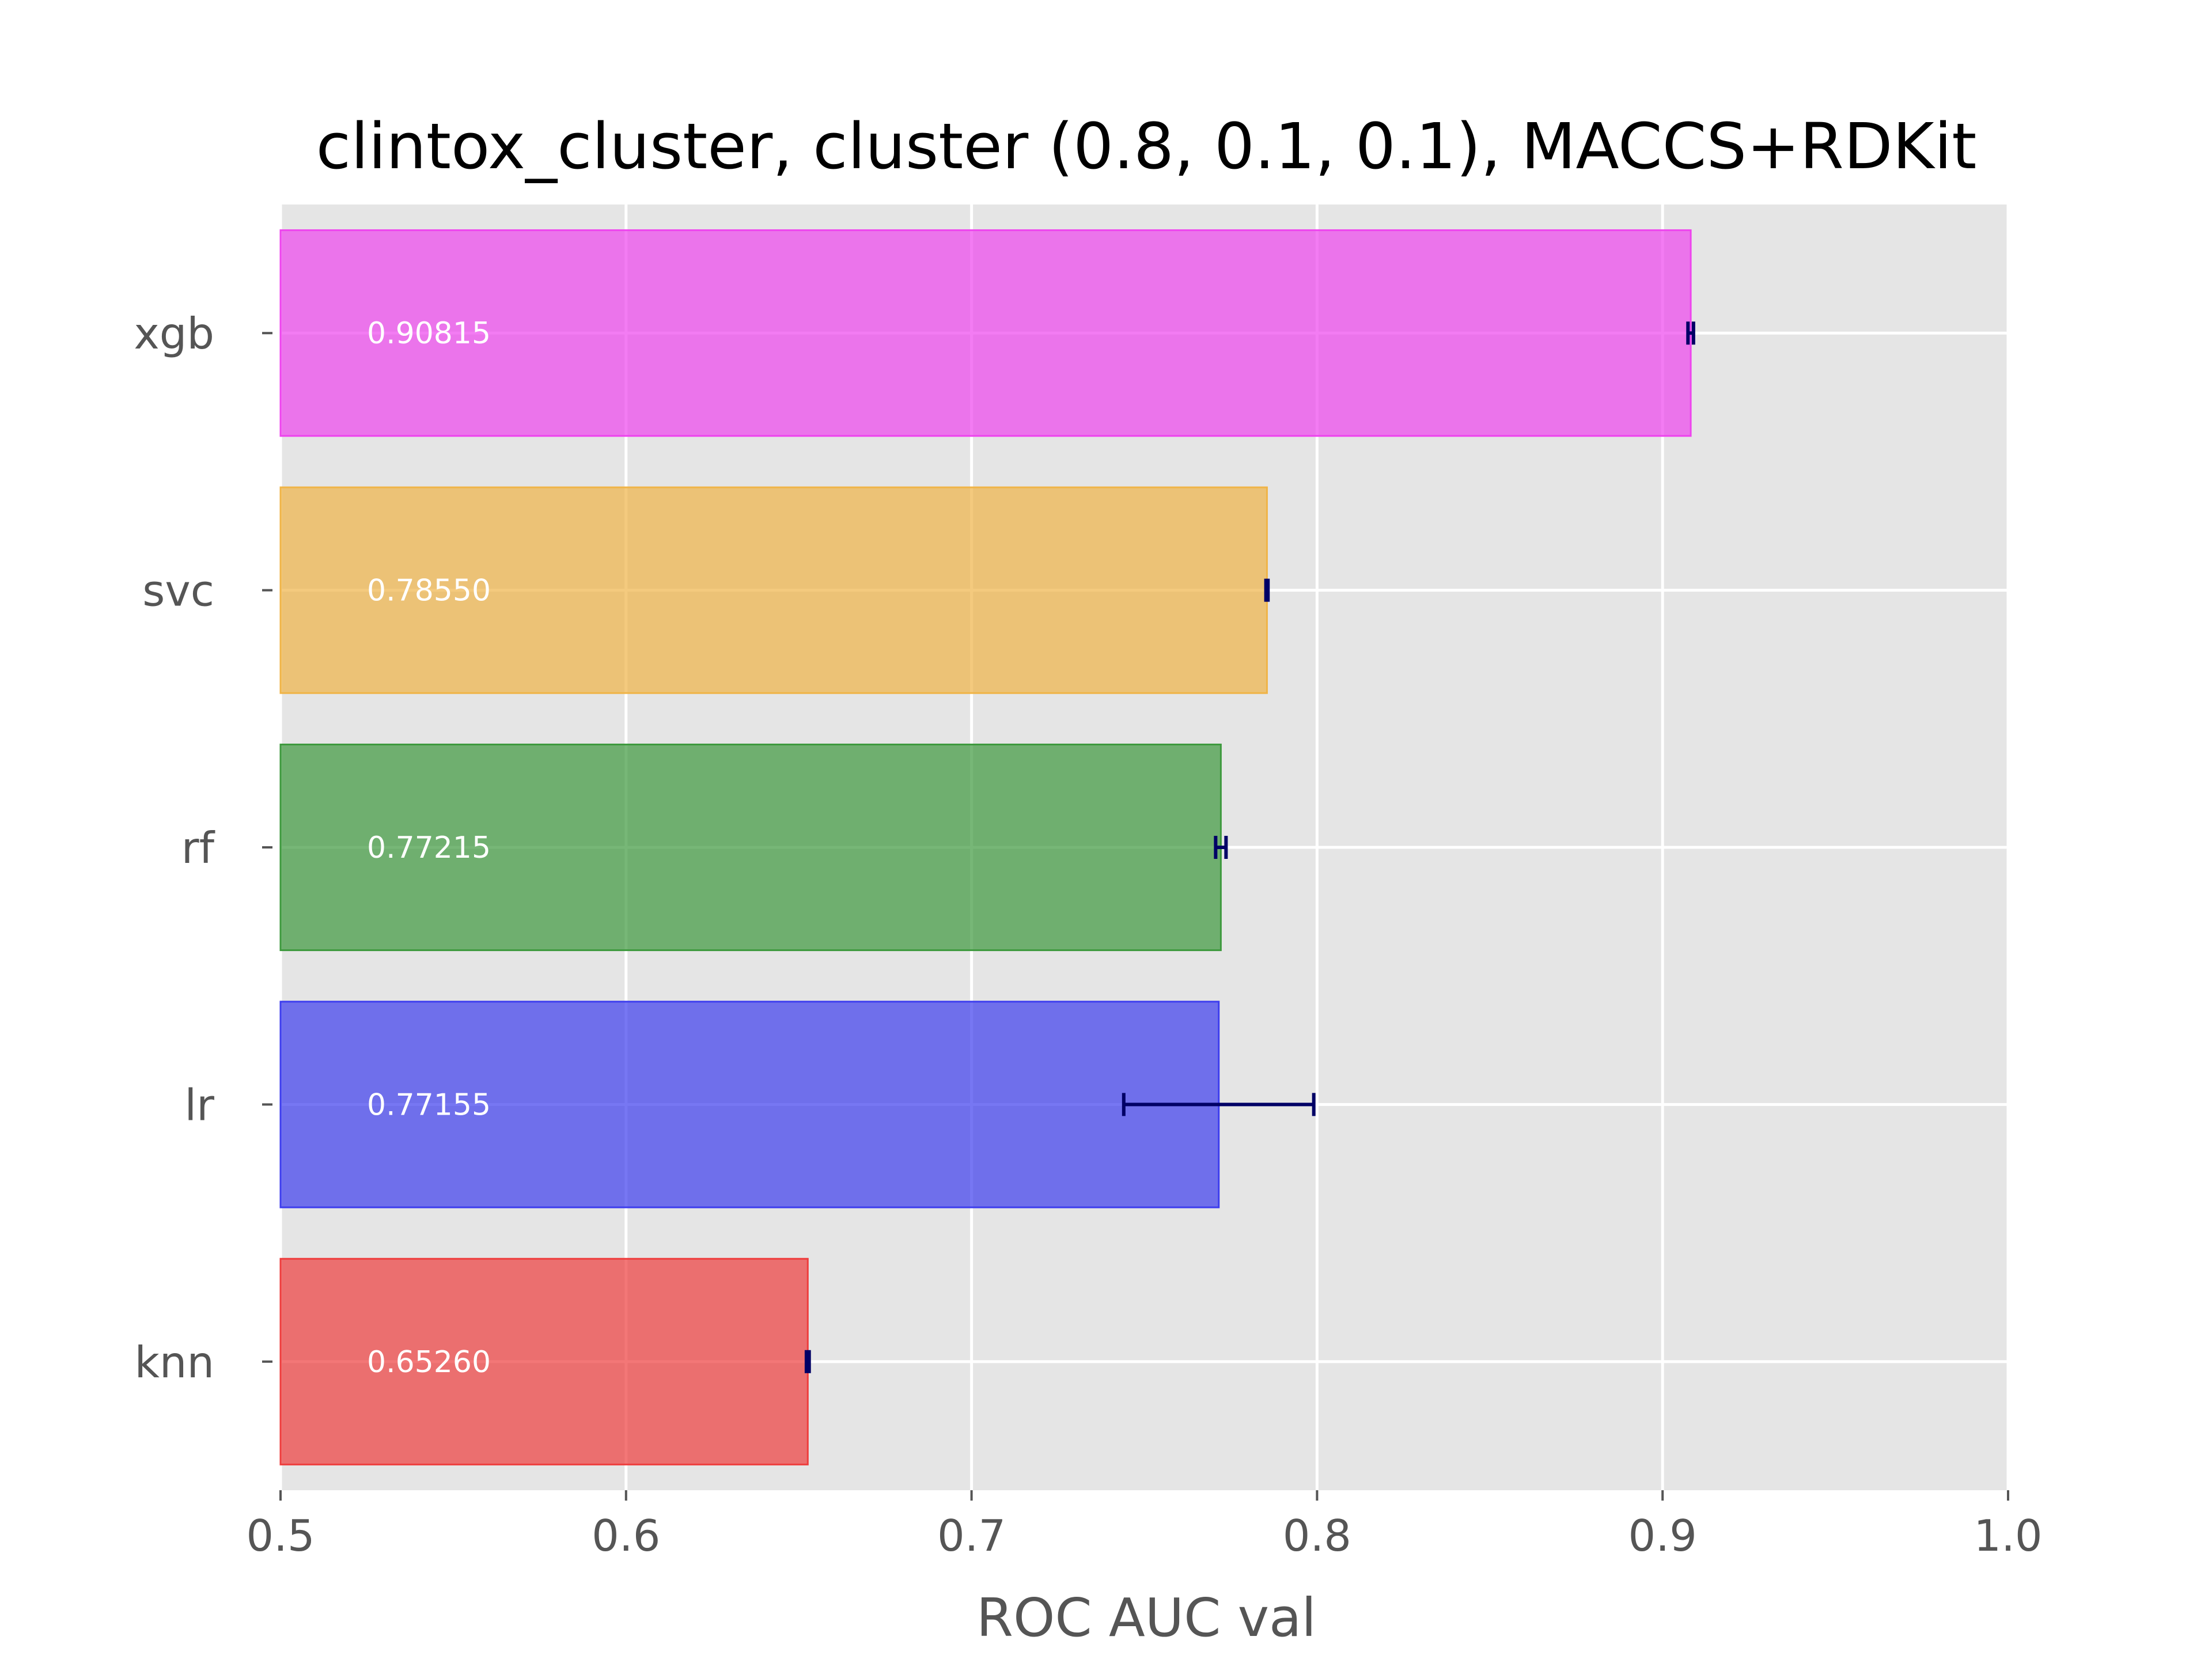  What do you see at coordinates (198, 848) in the screenshot?
I see `y-tick-label-rf: rf` at bounding box center [198, 848].